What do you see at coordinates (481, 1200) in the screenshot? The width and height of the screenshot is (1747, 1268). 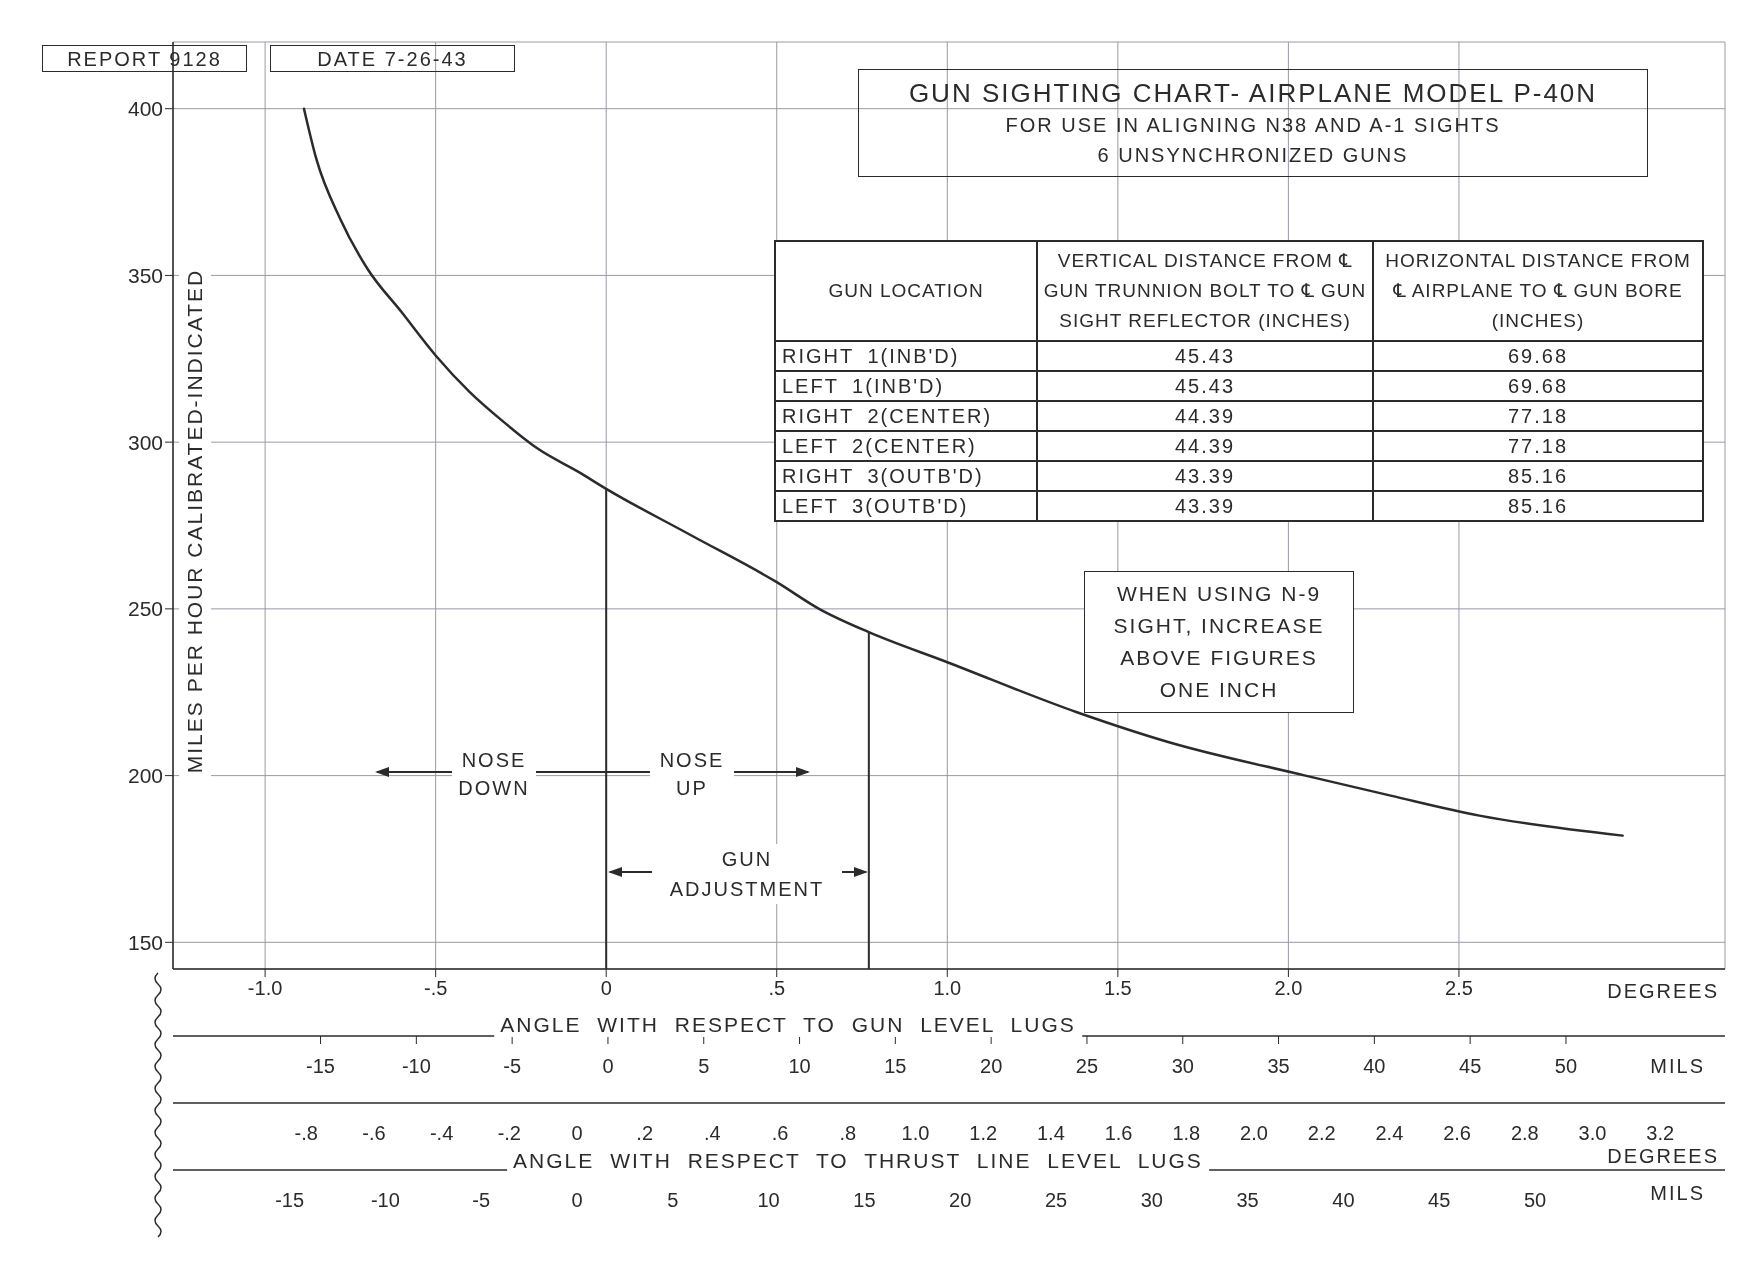 I see `text: -5` at bounding box center [481, 1200].